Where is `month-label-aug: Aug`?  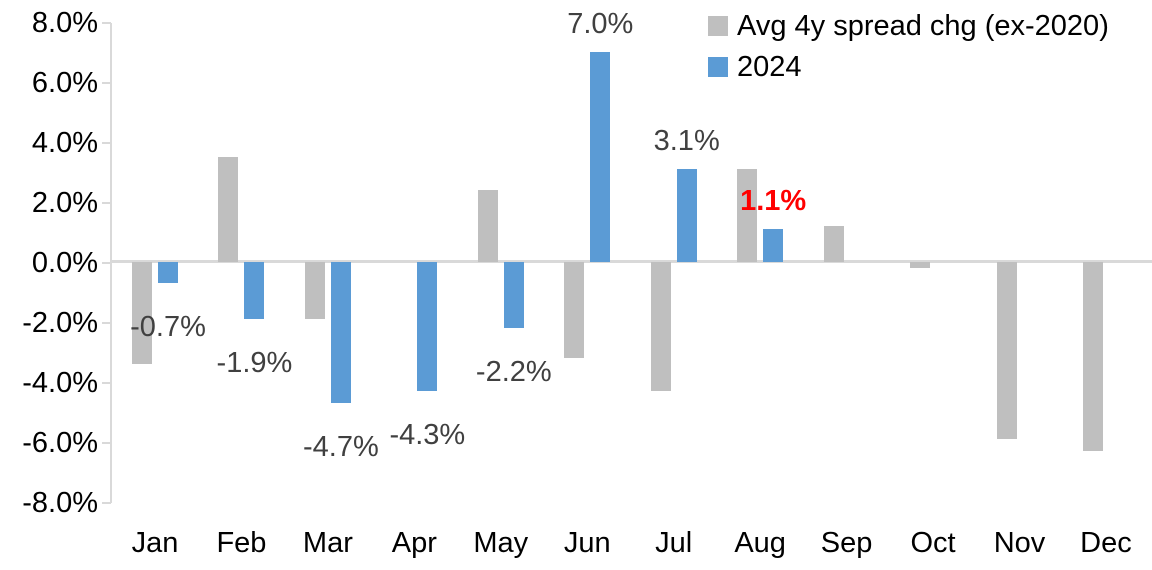
month-label-aug: Aug is located at coordinates (760, 543).